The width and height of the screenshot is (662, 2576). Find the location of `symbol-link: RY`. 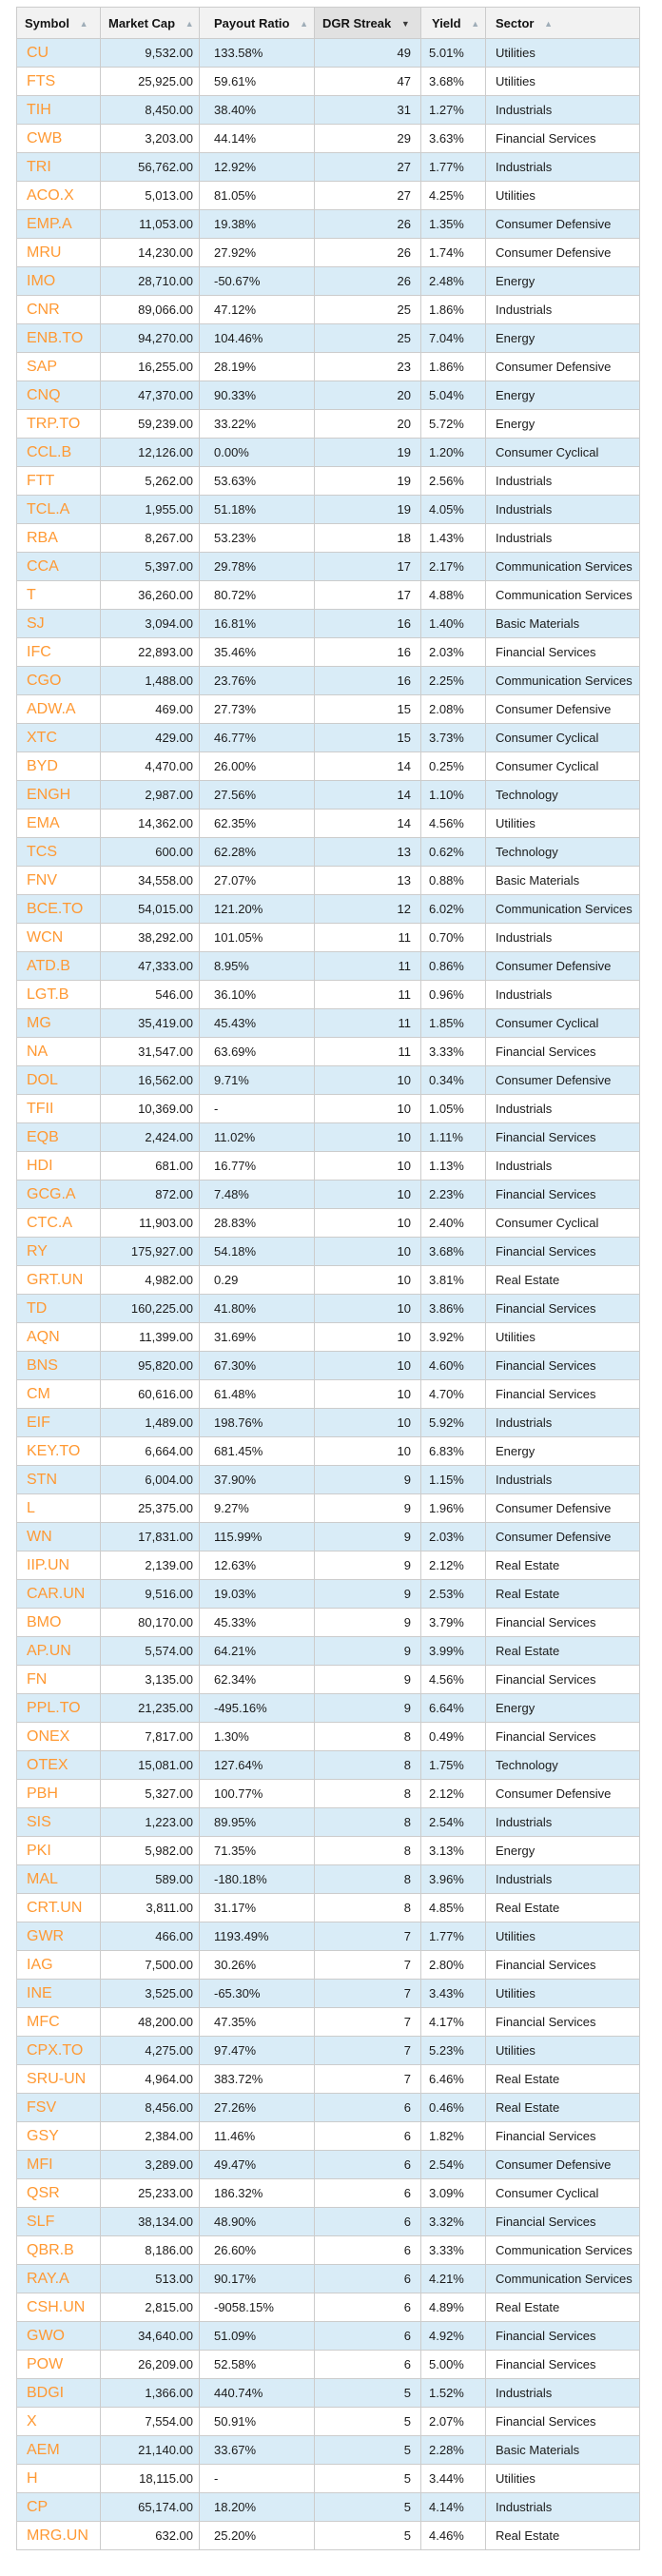

symbol-link: RY is located at coordinates (37, 1251).